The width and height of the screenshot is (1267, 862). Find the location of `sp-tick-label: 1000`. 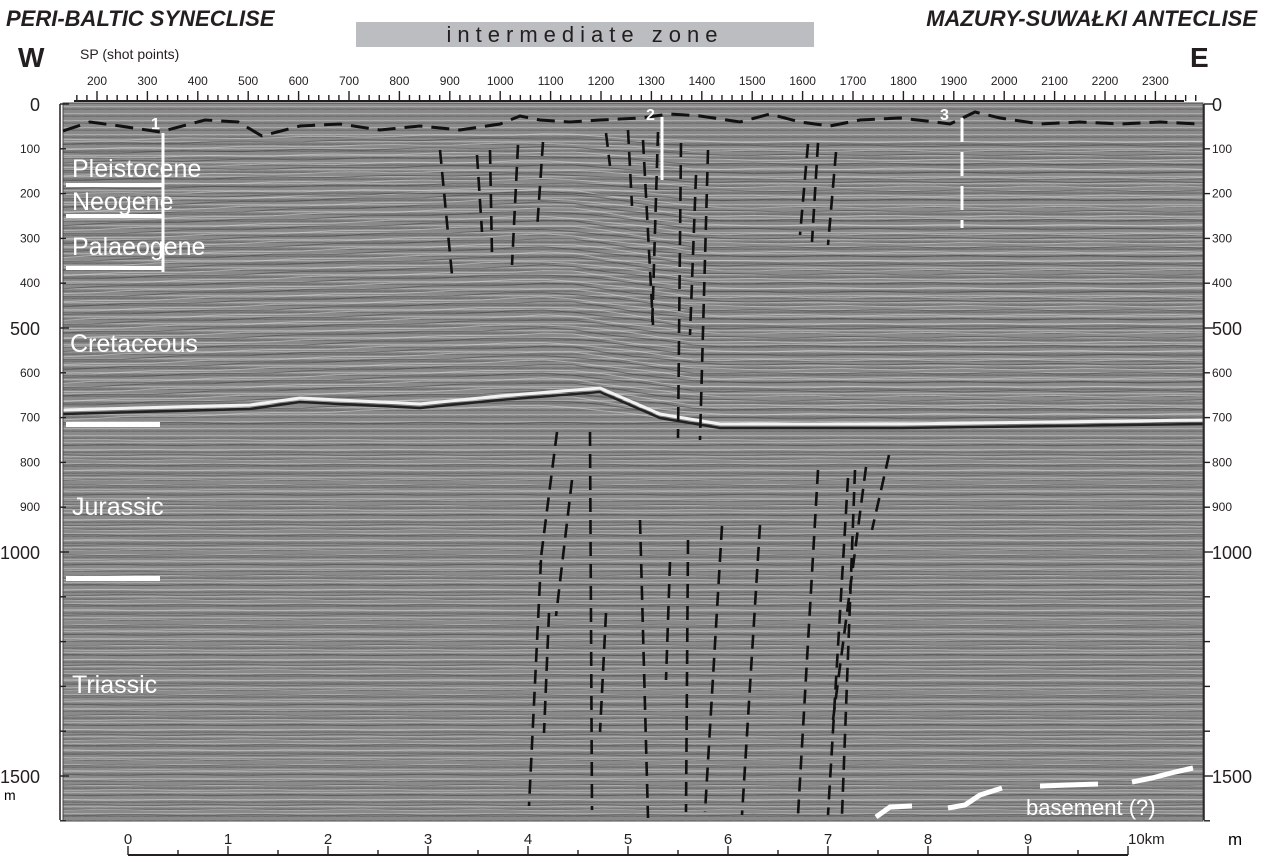

sp-tick-label: 1000 is located at coordinates (500, 81).